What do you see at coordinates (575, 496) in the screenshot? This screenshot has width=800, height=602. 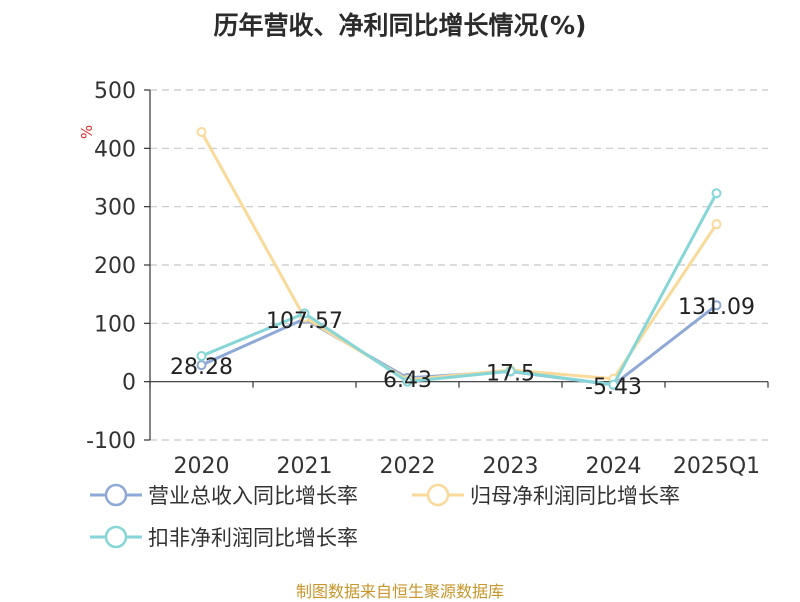 I see `legend-label: 归母净利润同比增长率` at bounding box center [575, 496].